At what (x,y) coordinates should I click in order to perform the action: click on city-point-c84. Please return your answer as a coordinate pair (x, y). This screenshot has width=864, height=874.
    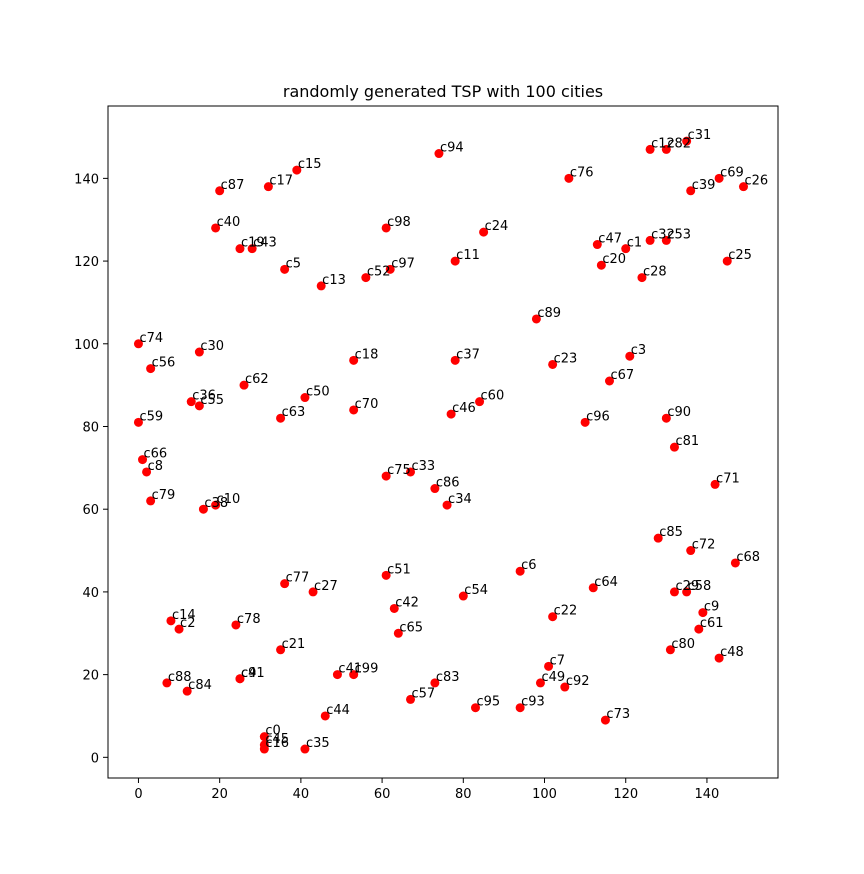
    Looking at the image, I should click on (187, 691).